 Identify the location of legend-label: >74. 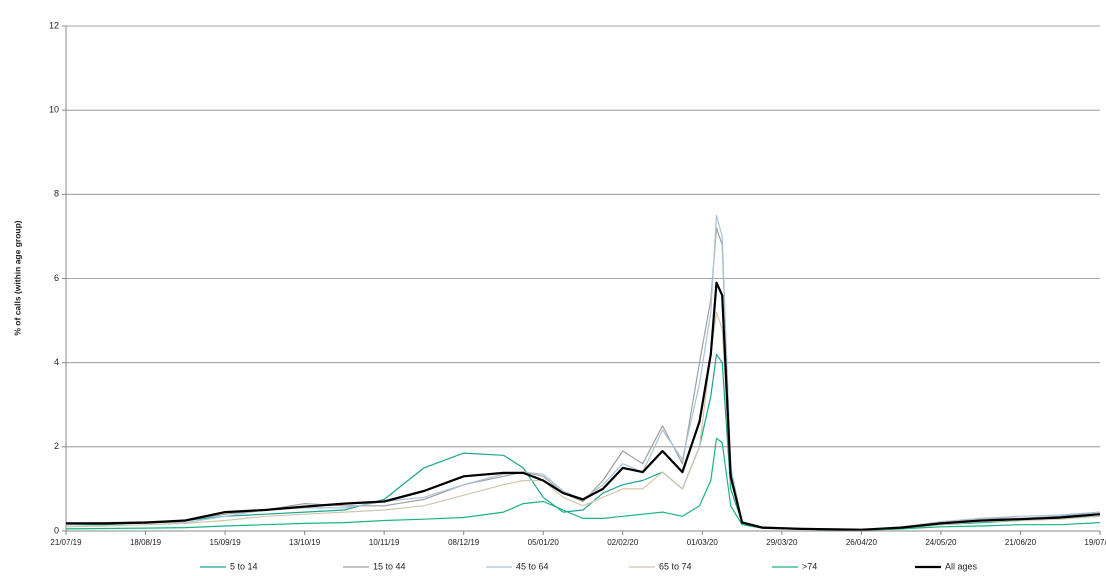
(809, 566).